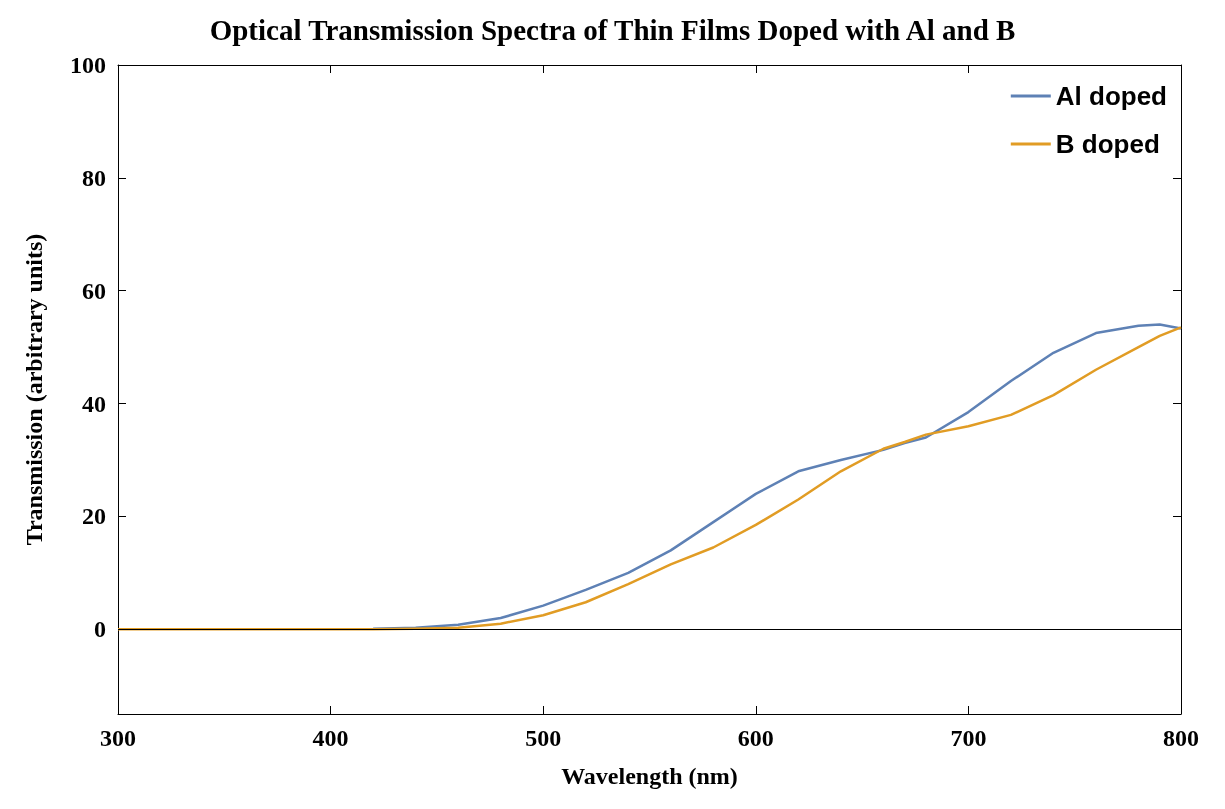 The image size is (1225, 809). Describe the element at coordinates (94, 516) in the screenshot. I see `y-tick-label: 20` at that location.